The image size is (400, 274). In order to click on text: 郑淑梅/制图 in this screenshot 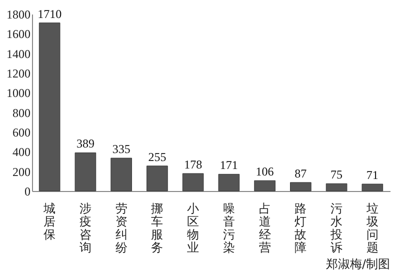, I will do `click(358, 264)`.